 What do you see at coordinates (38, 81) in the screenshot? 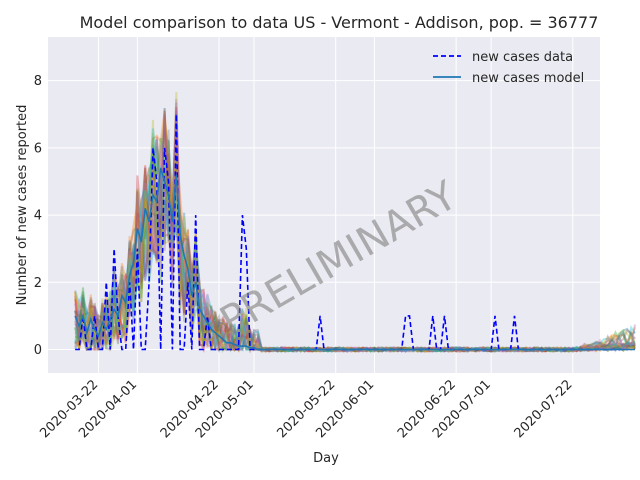
I see `y-tick-label: 8` at bounding box center [38, 81].